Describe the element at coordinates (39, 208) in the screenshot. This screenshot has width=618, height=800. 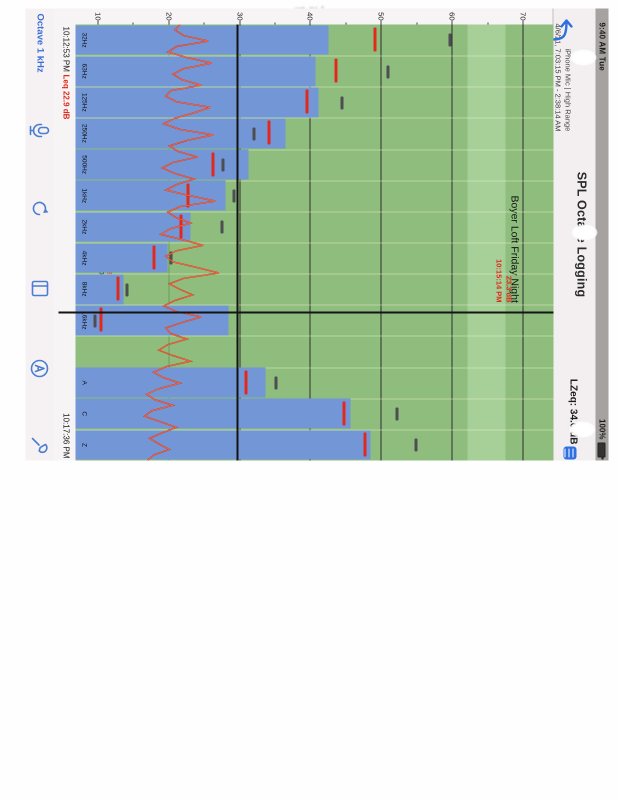
I see `refresh-icon` at that location.